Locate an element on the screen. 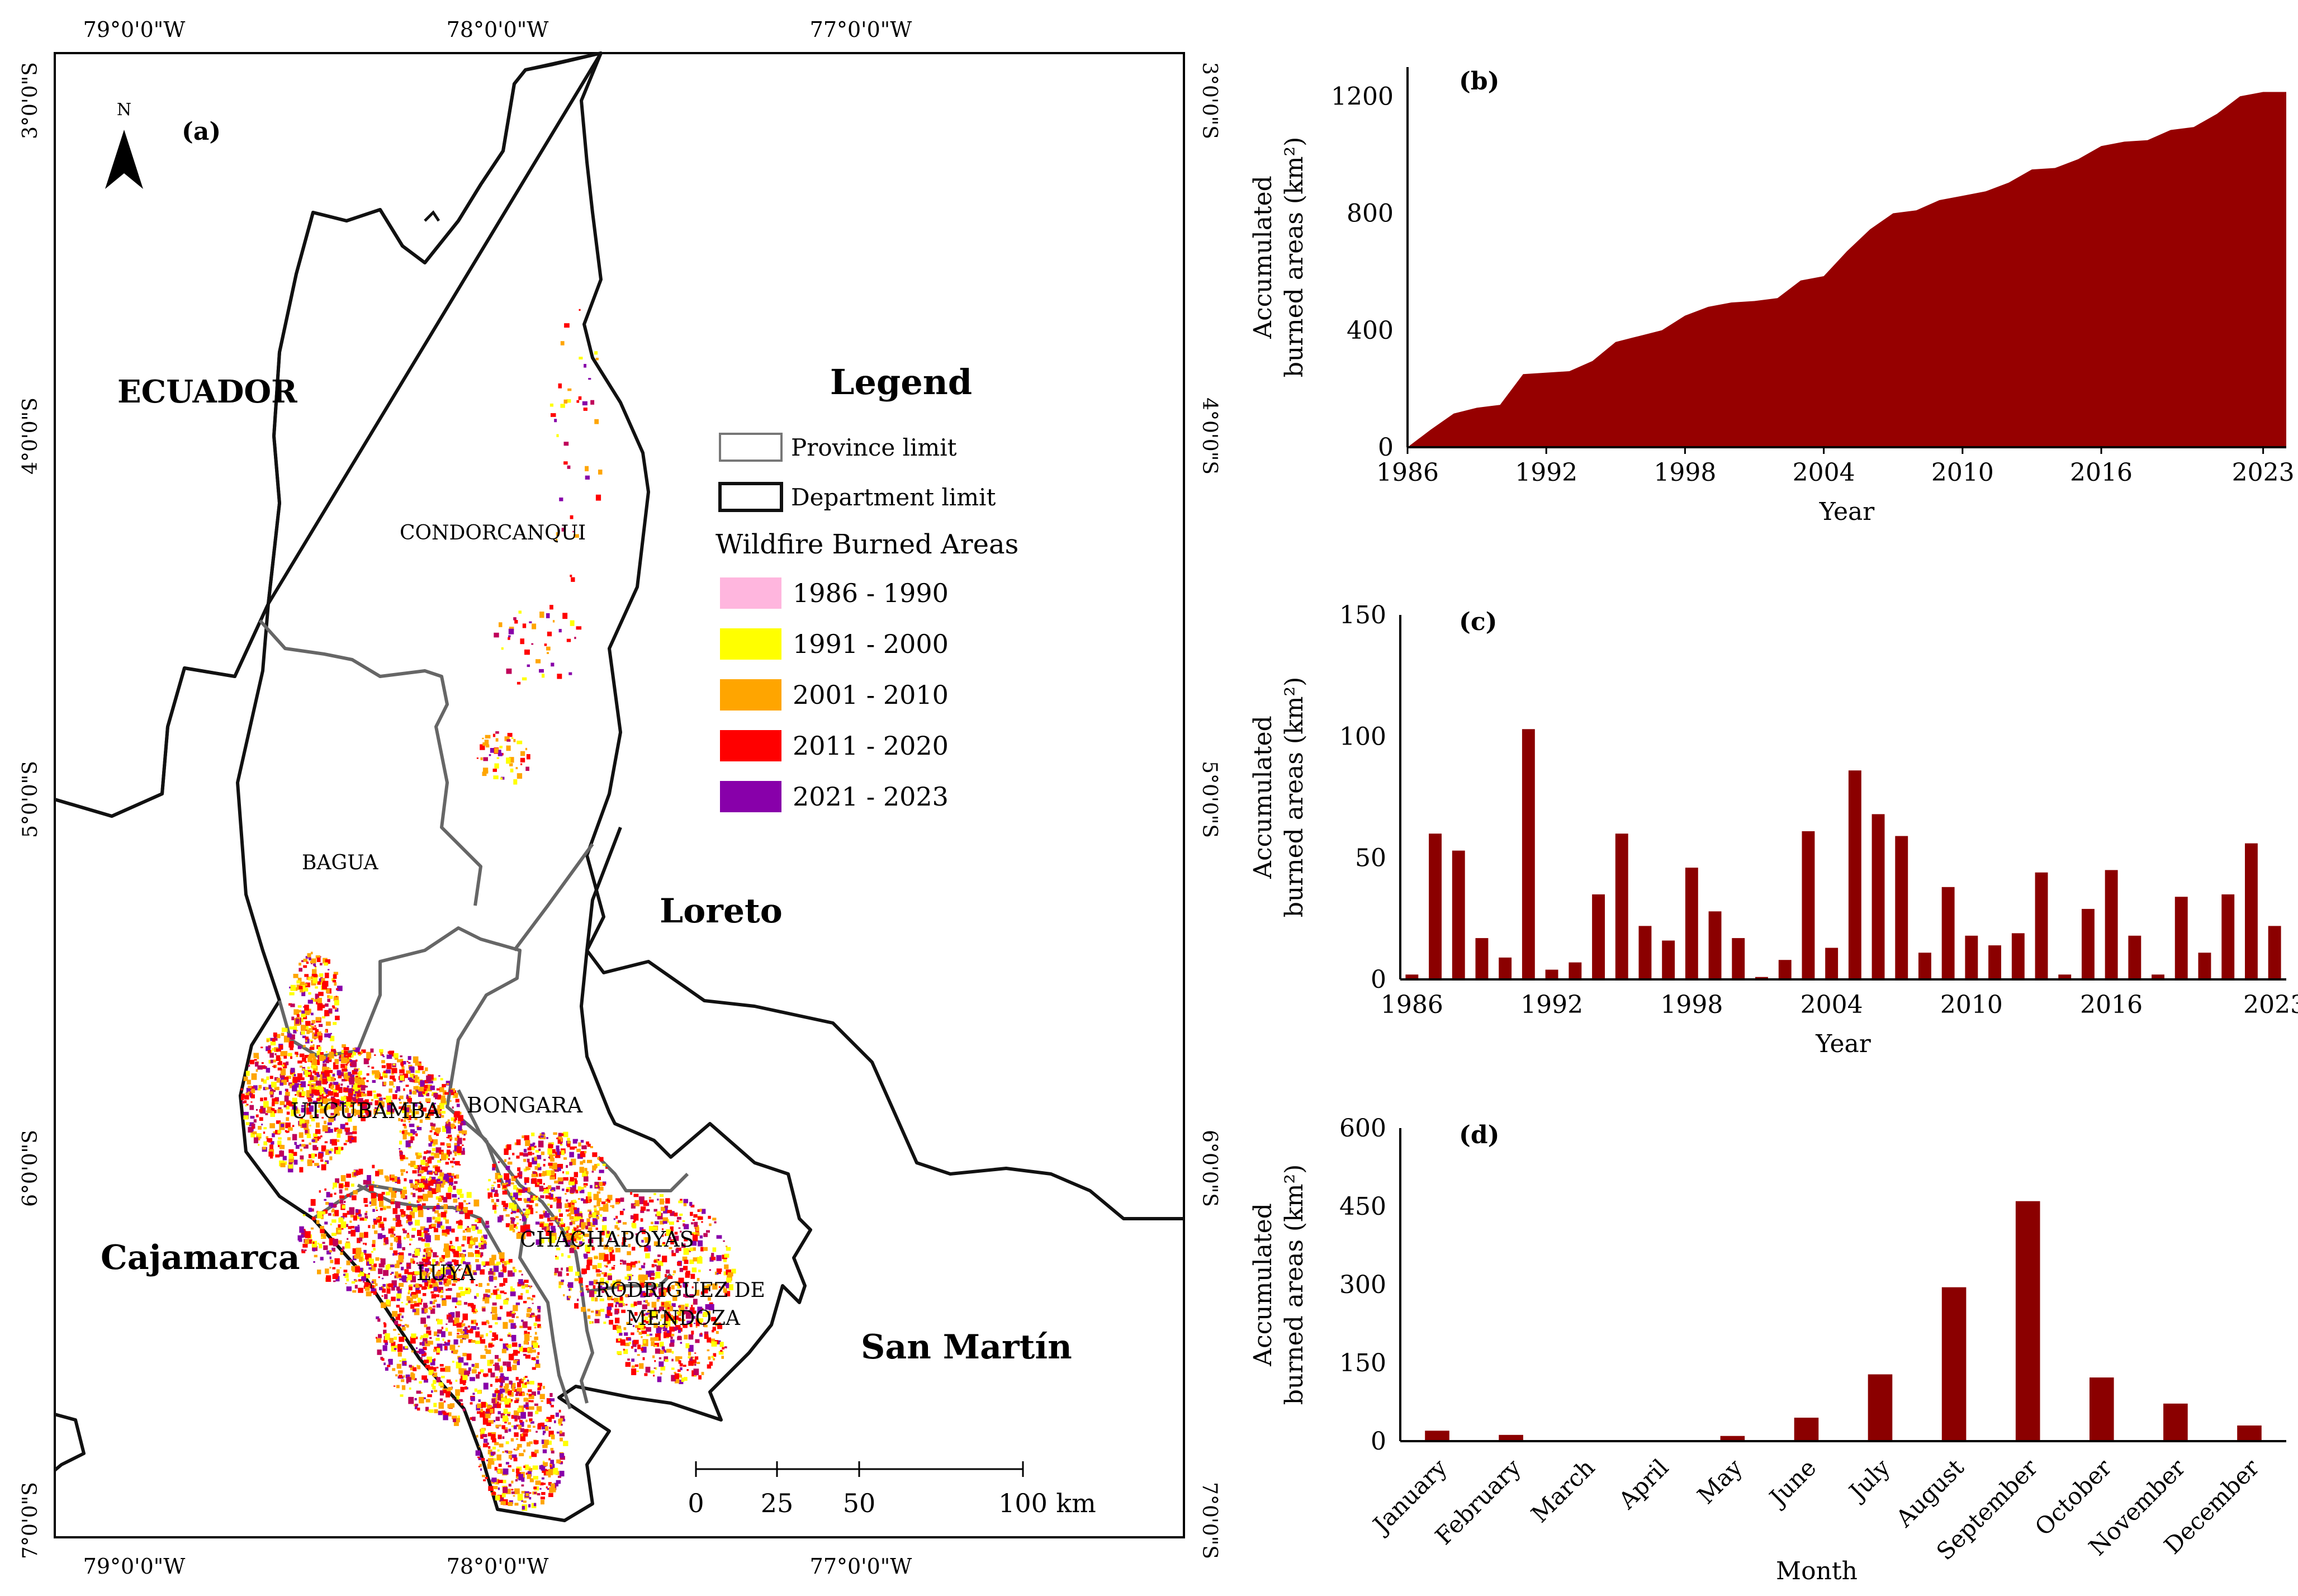 Image resolution: width=2298 pixels, height=1596 pixels. bar-month-august is located at coordinates (1954, 1364).